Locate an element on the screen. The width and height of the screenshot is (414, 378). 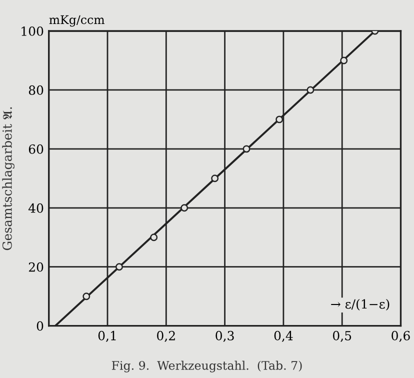
y-tick-label: 0 is located at coordinates (40, 326).